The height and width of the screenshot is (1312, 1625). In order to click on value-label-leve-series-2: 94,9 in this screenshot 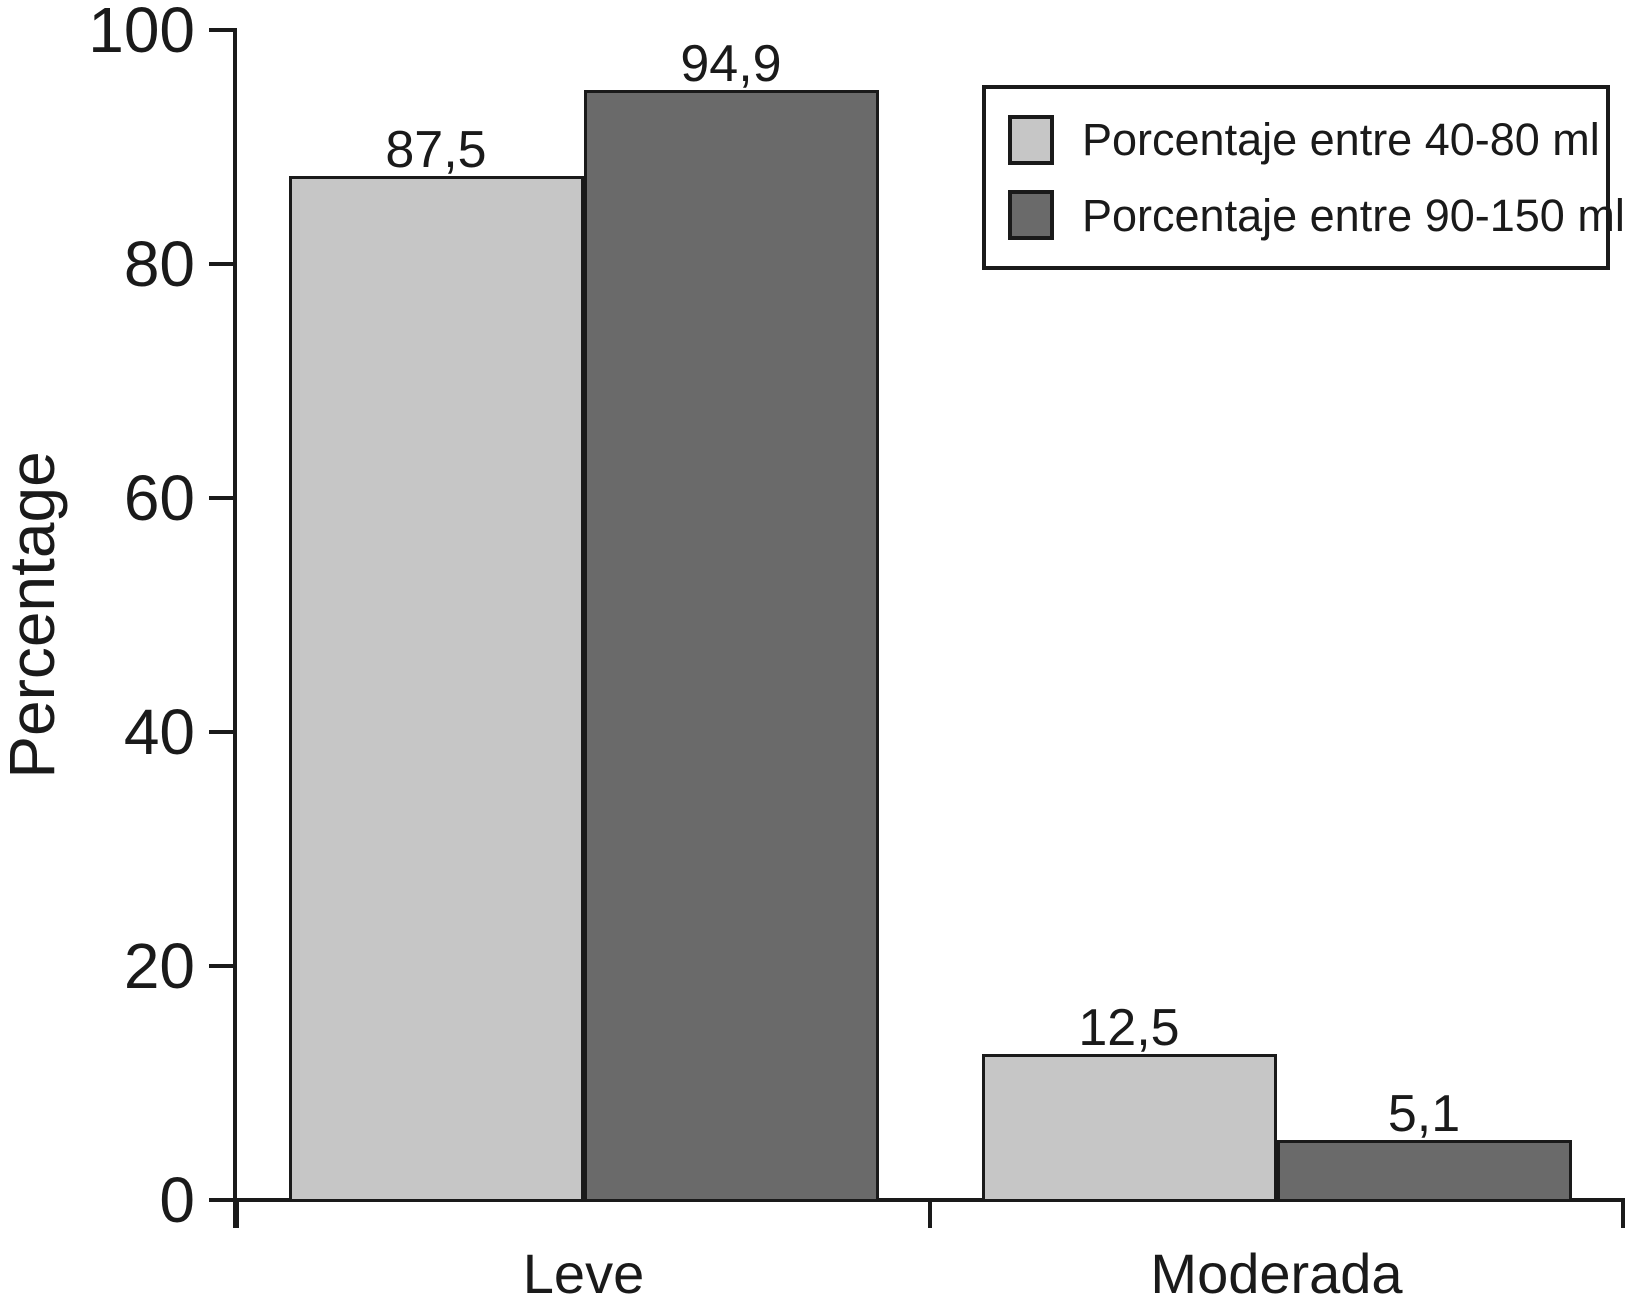, I will do `click(731, 63)`.